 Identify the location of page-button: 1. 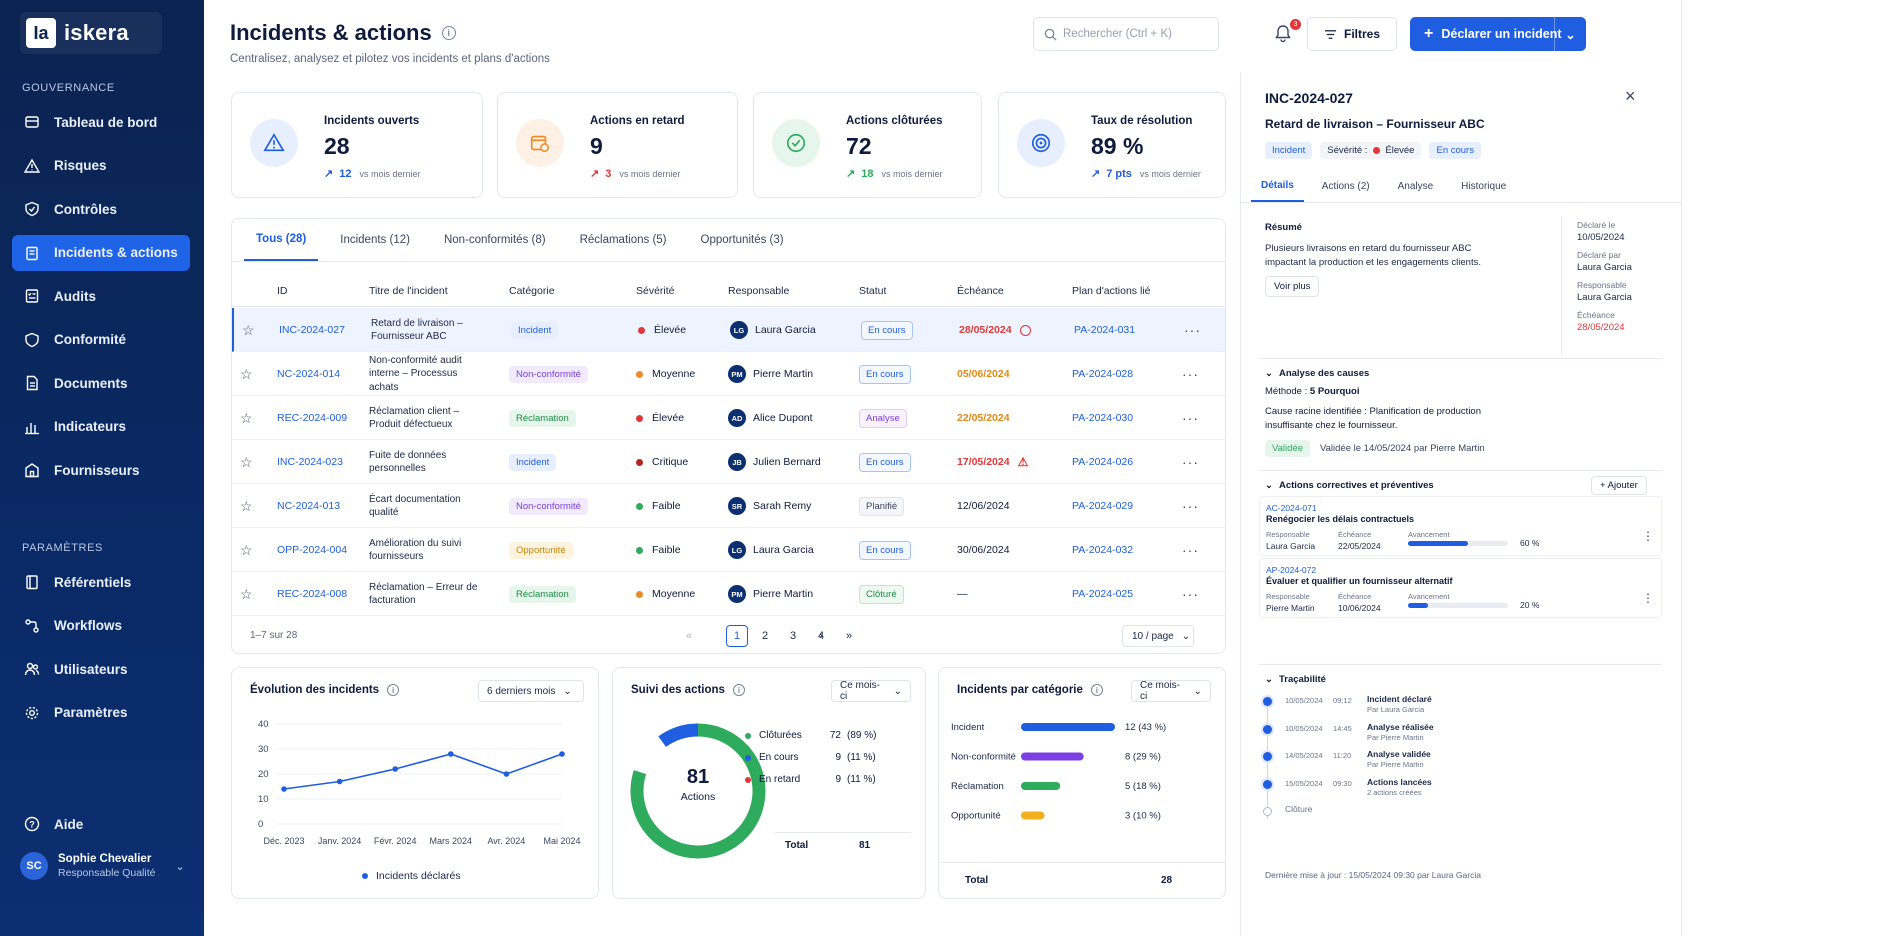
(737, 636).